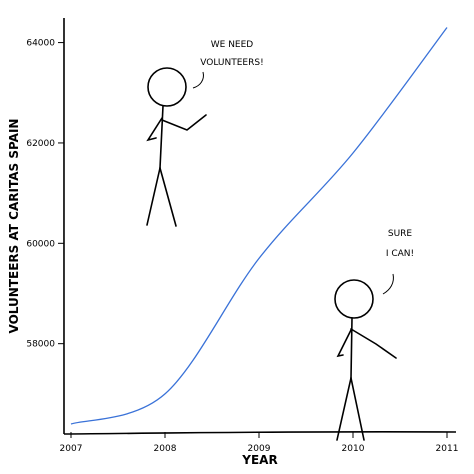 The image size is (474, 474). I want to click on y-tick-label: 60000, so click(40, 244).